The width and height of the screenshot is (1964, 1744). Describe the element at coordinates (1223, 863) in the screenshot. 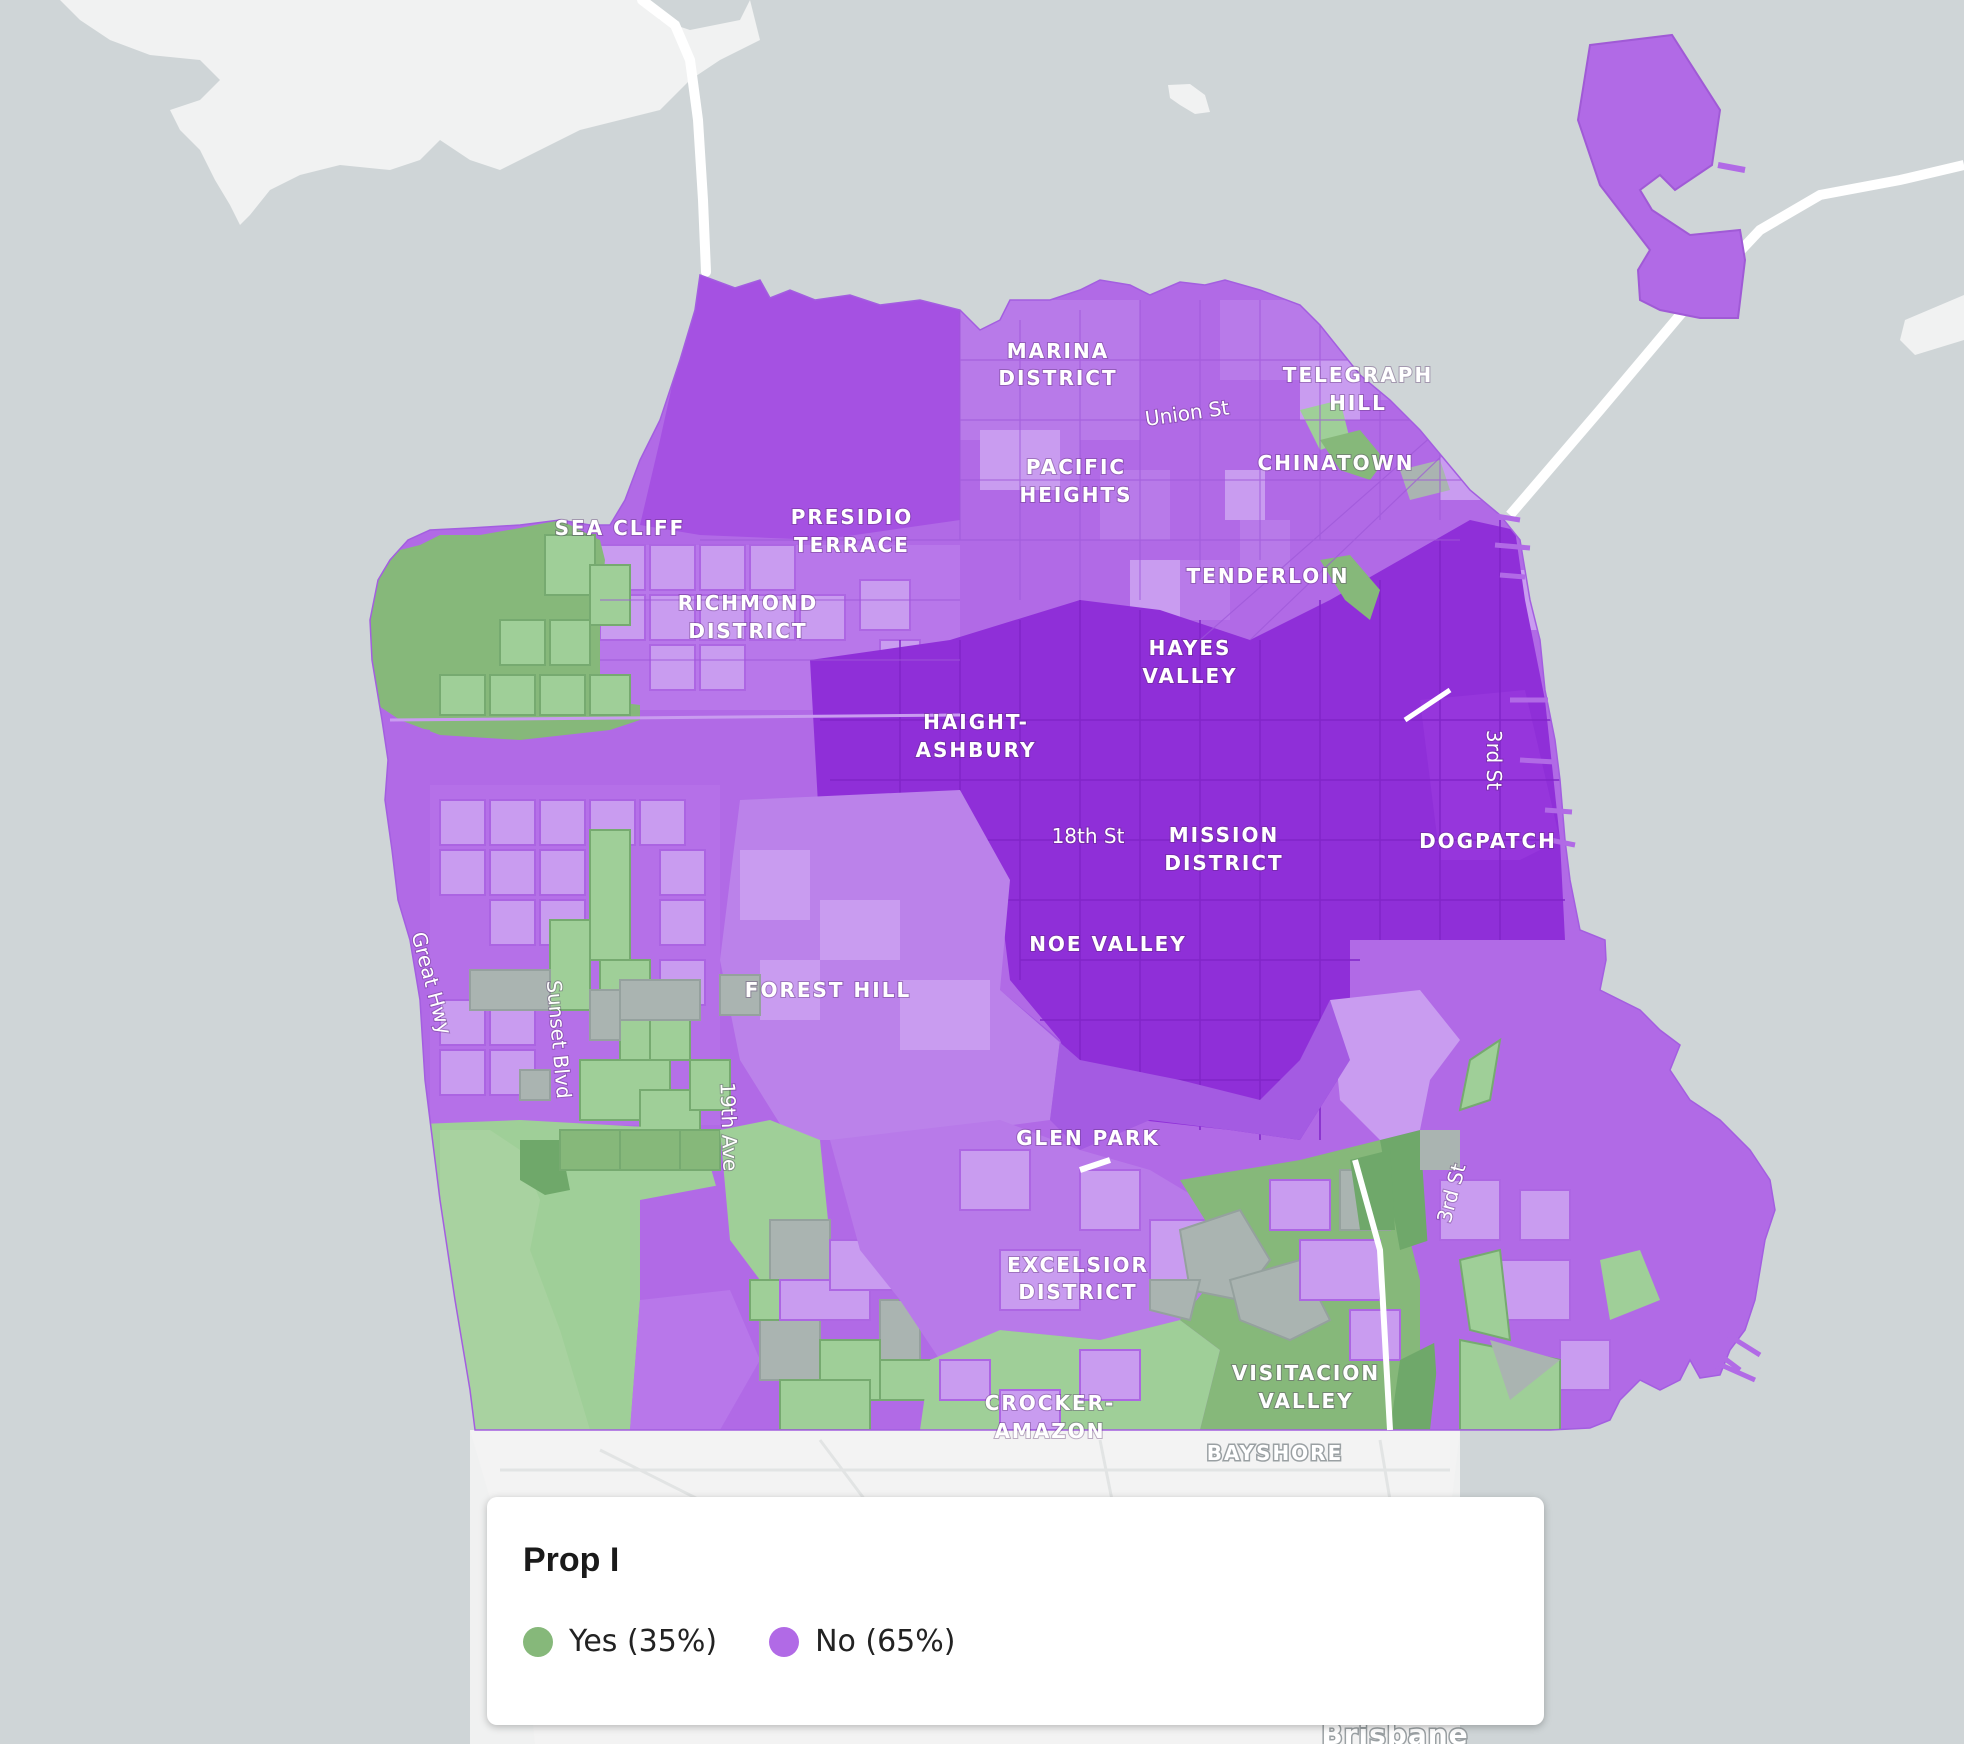

I see `label-mission-2: DISTRICT` at that location.